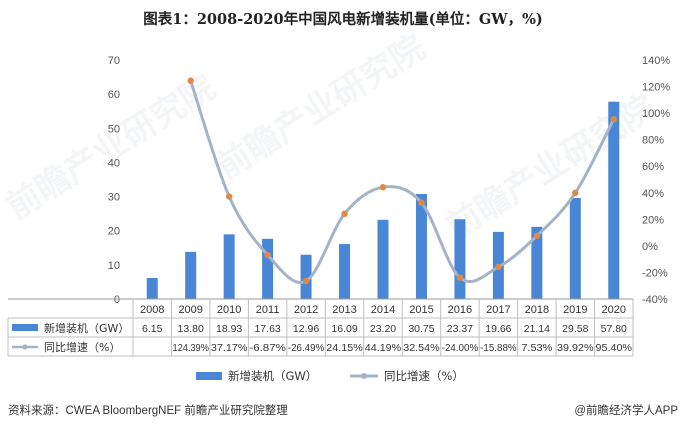 The image size is (686, 432). What do you see at coordinates (272, 376) in the screenshot?
I see `legend-label-bar: 新增装机（GW）` at bounding box center [272, 376].